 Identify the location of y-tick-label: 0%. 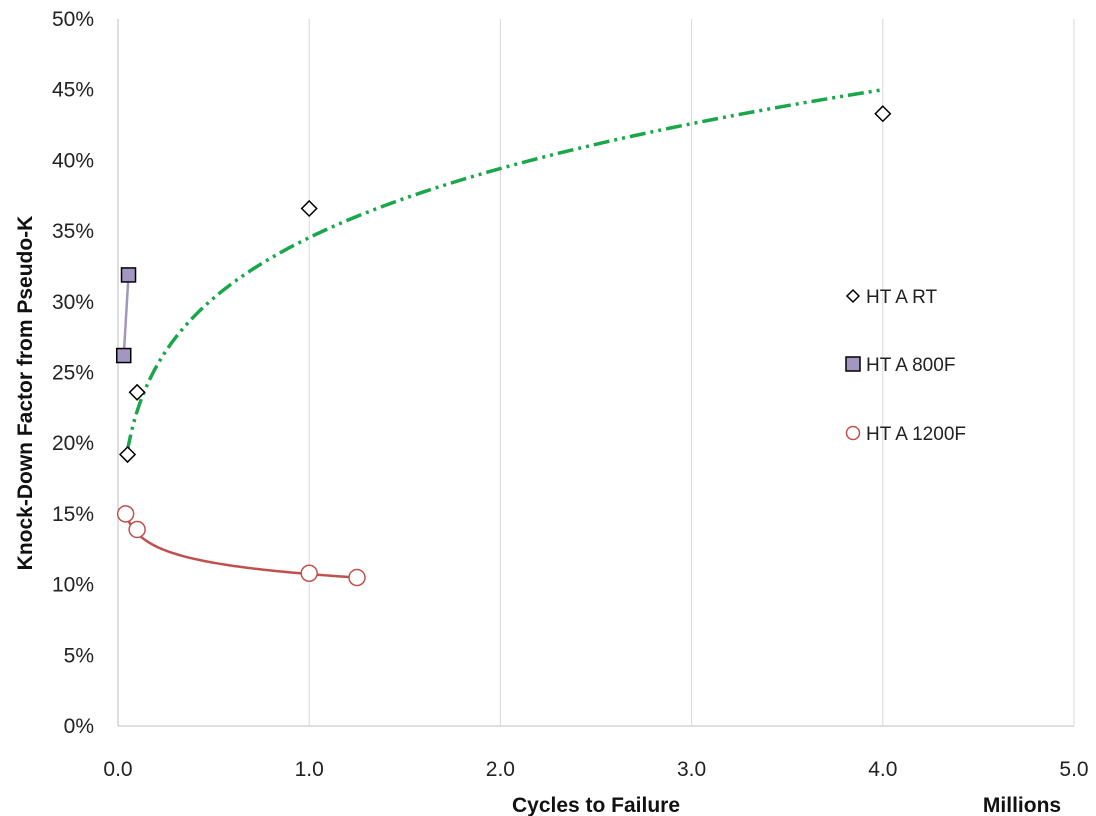
(79, 726).